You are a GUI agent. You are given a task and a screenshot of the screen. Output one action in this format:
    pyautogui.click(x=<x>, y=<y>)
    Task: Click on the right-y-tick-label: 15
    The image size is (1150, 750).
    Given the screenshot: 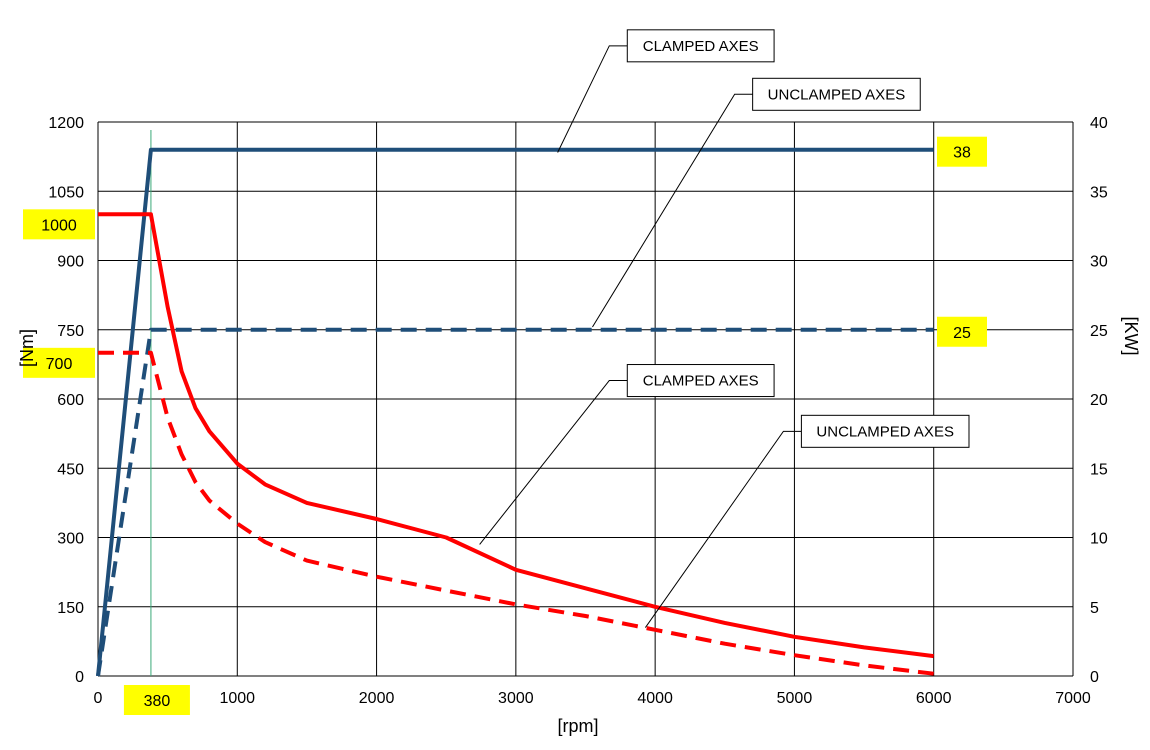 What is the action you would take?
    pyautogui.click(x=1099, y=469)
    